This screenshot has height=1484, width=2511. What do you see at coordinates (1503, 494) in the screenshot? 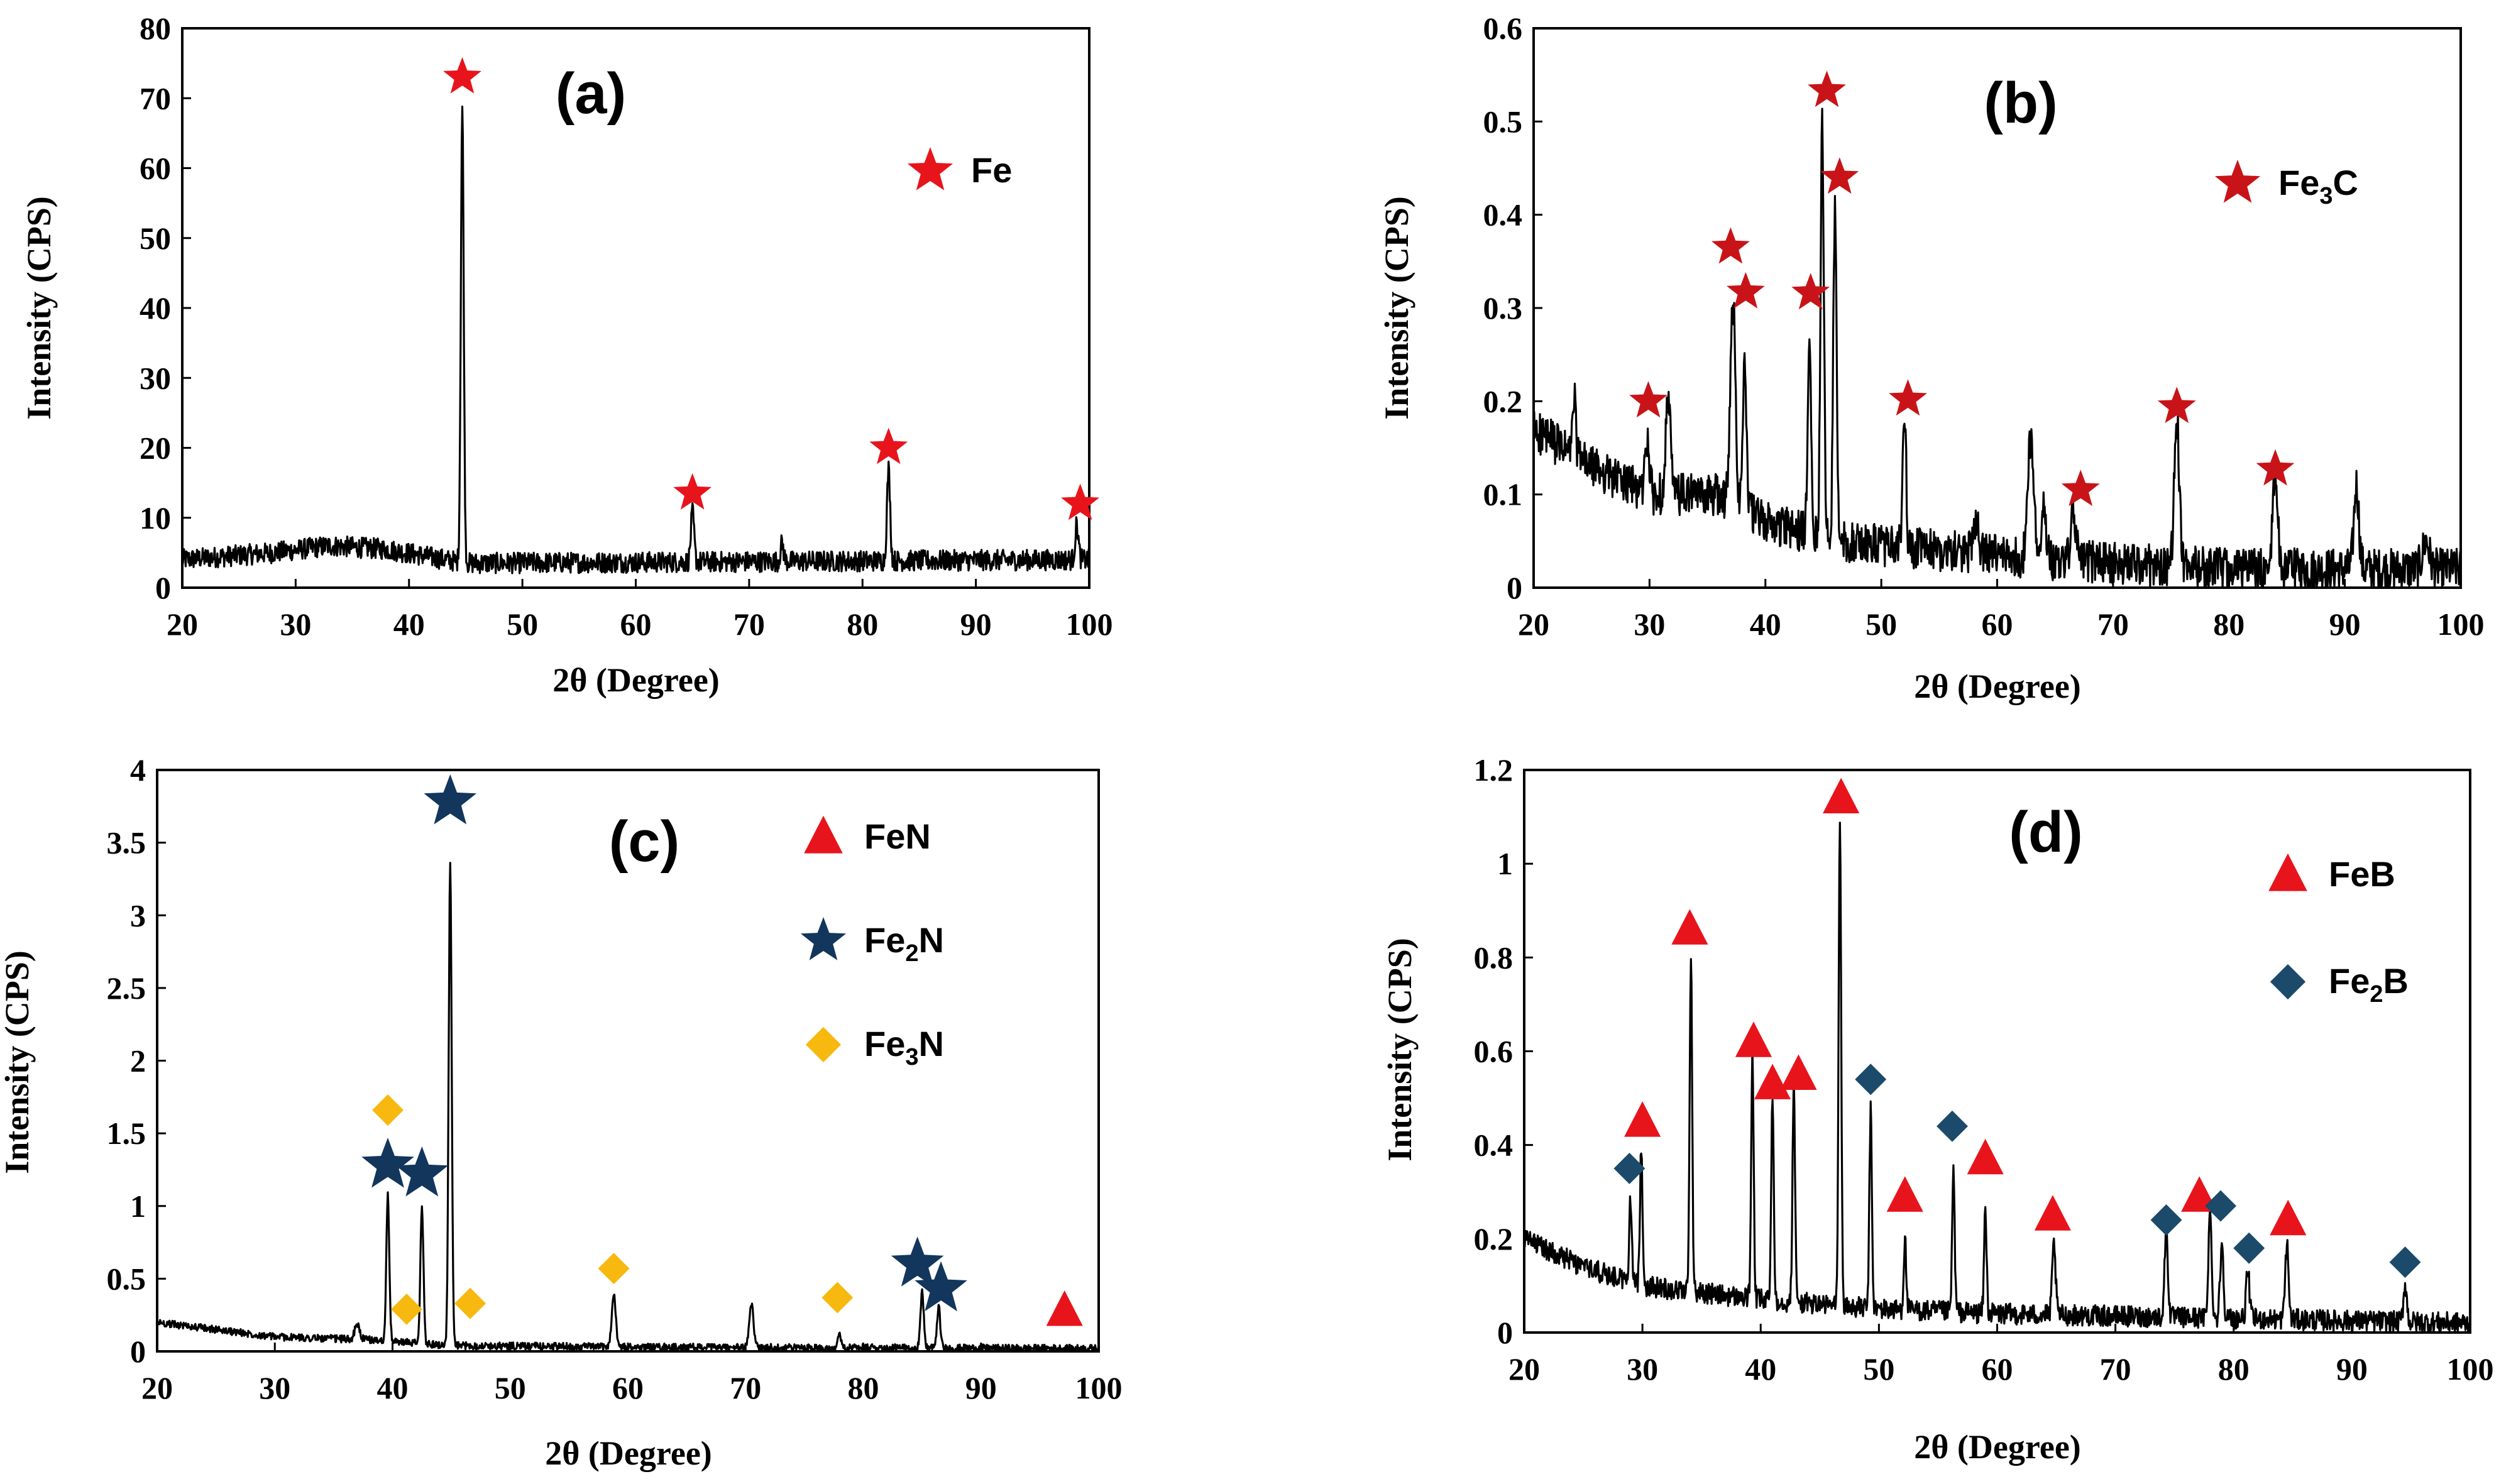
I see `y-tick-label: 0.1` at bounding box center [1503, 494].